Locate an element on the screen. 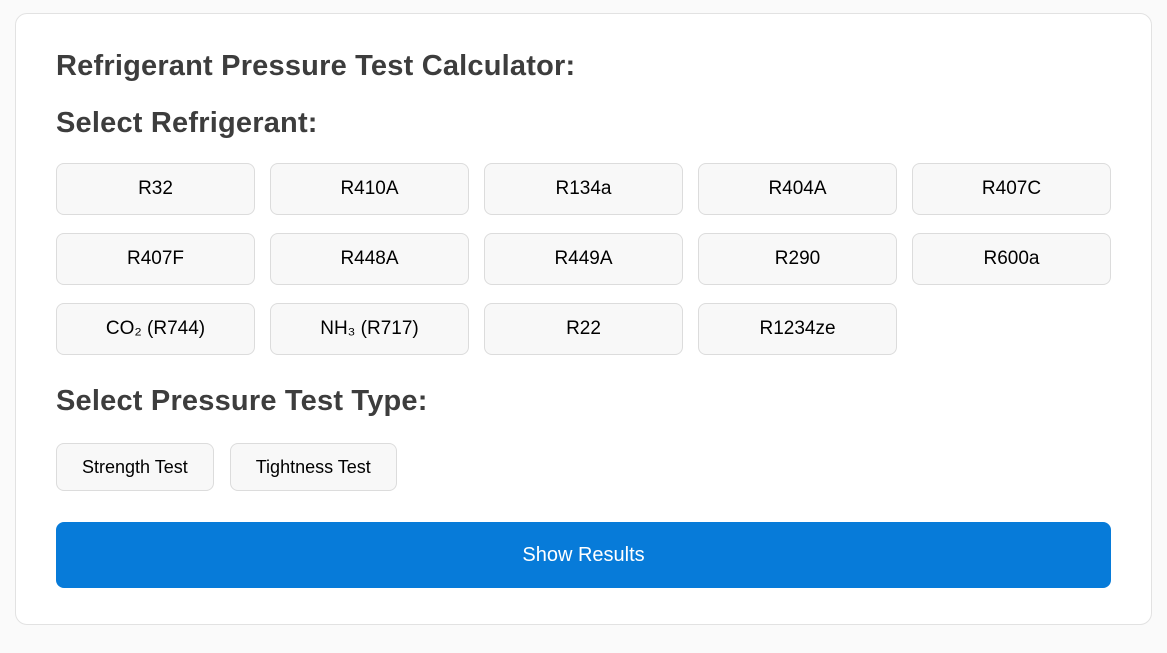  test-type-row: Strength Test Tightness Test is located at coordinates (583, 467).